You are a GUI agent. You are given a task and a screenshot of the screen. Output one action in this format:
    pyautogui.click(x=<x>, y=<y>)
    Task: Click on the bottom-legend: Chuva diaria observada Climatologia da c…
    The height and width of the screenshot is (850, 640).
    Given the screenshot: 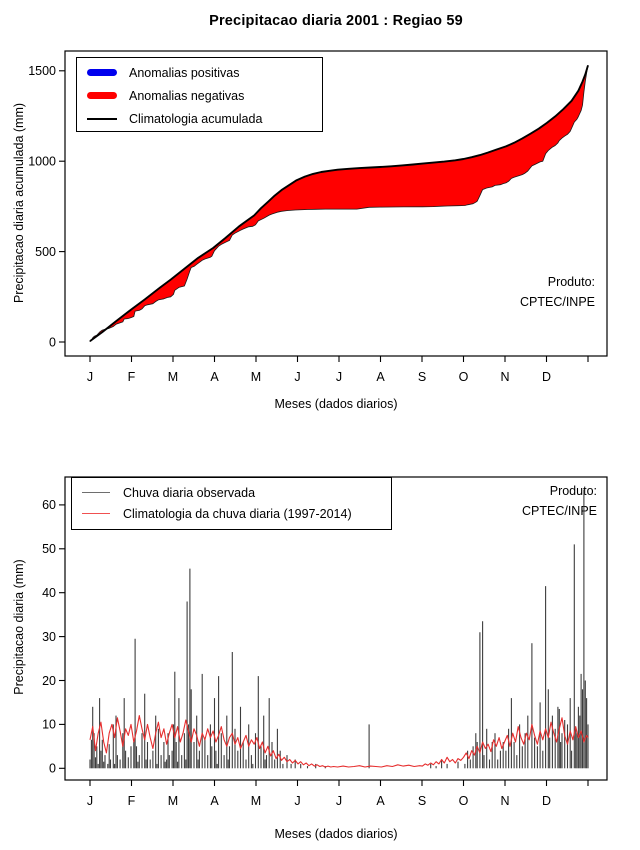 What is the action you would take?
    pyautogui.click(x=231, y=503)
    